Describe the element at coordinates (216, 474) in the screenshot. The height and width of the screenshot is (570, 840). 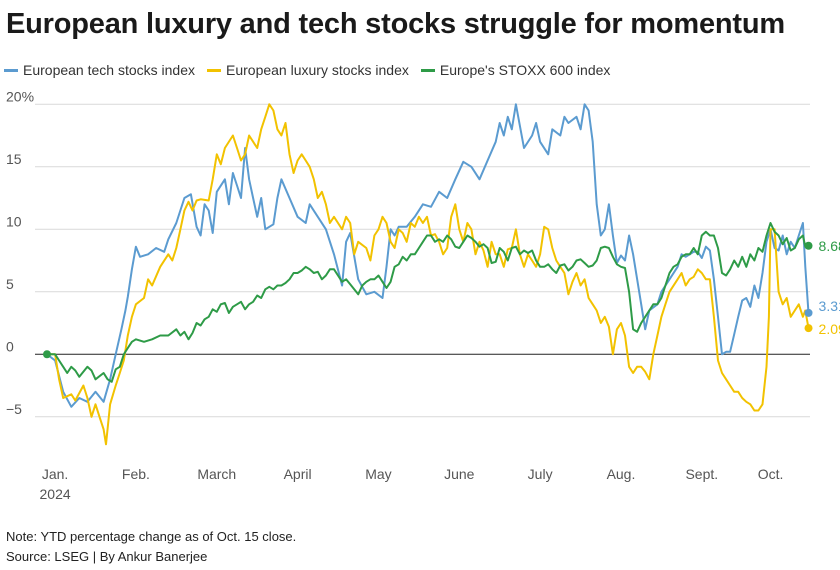
I see `x-tick-label-2: March` at that location.